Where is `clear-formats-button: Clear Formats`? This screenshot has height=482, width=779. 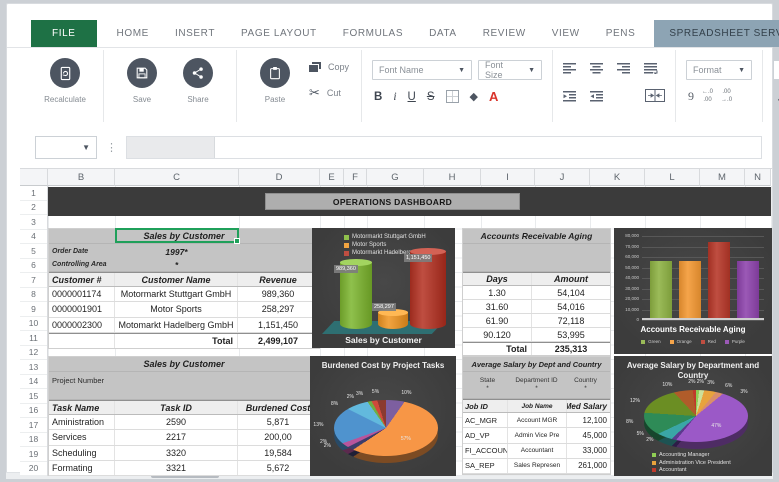
clear-formats-button: Clear Formats is located at coordinates (776, 96).